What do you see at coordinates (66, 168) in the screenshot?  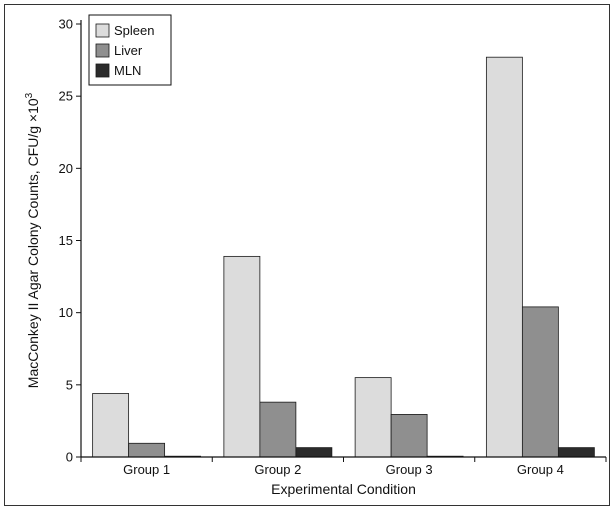 I see `y-tick-label: 20` at bounding box center [66, 168].